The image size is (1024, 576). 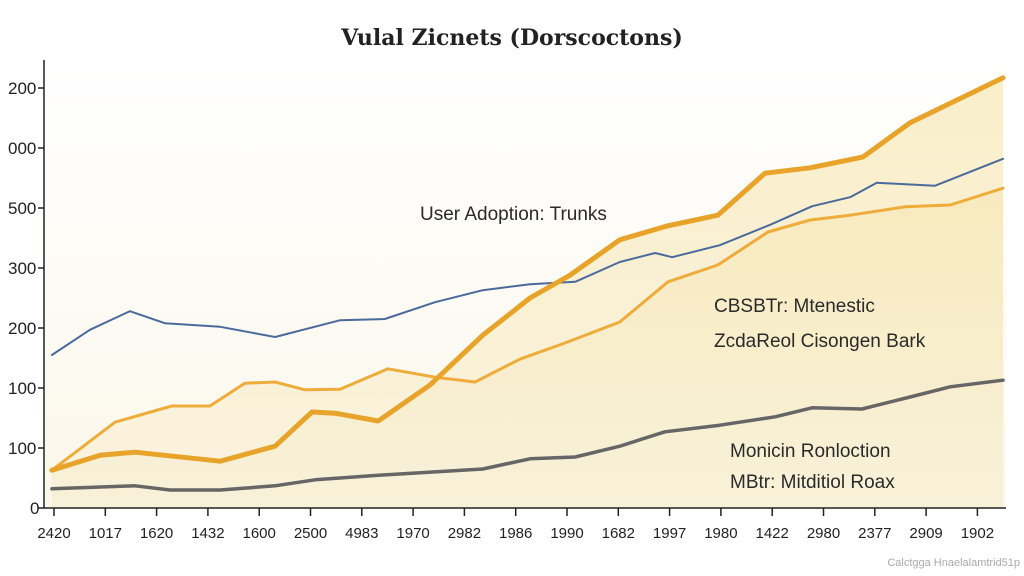 I want to click on x-tick-label: 1432, so click(x=207, y=533).